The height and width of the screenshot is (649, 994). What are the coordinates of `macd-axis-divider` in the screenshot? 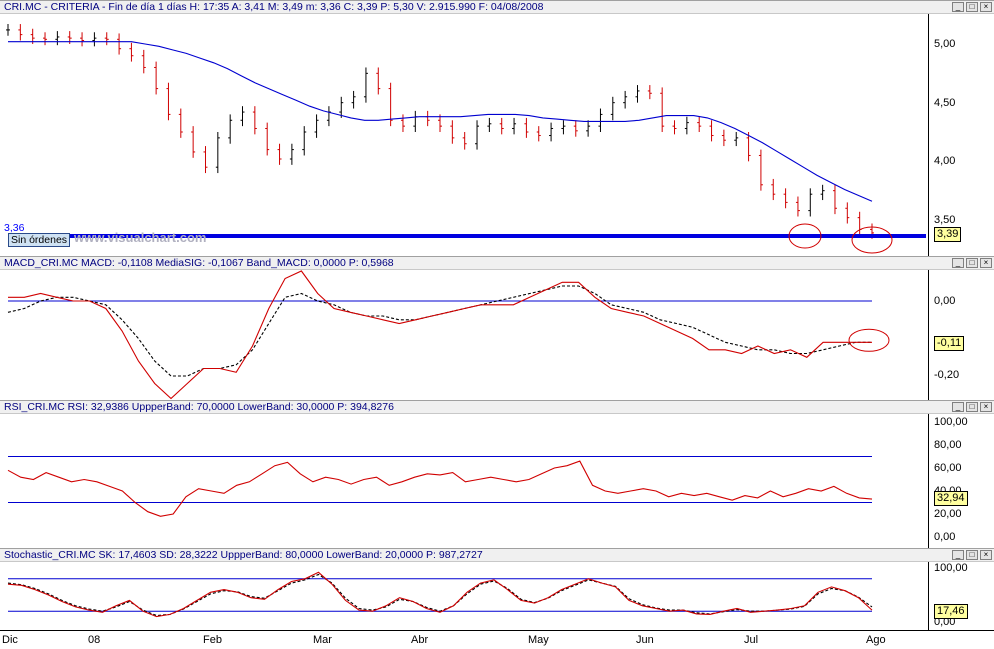 It's located at (928, 335).